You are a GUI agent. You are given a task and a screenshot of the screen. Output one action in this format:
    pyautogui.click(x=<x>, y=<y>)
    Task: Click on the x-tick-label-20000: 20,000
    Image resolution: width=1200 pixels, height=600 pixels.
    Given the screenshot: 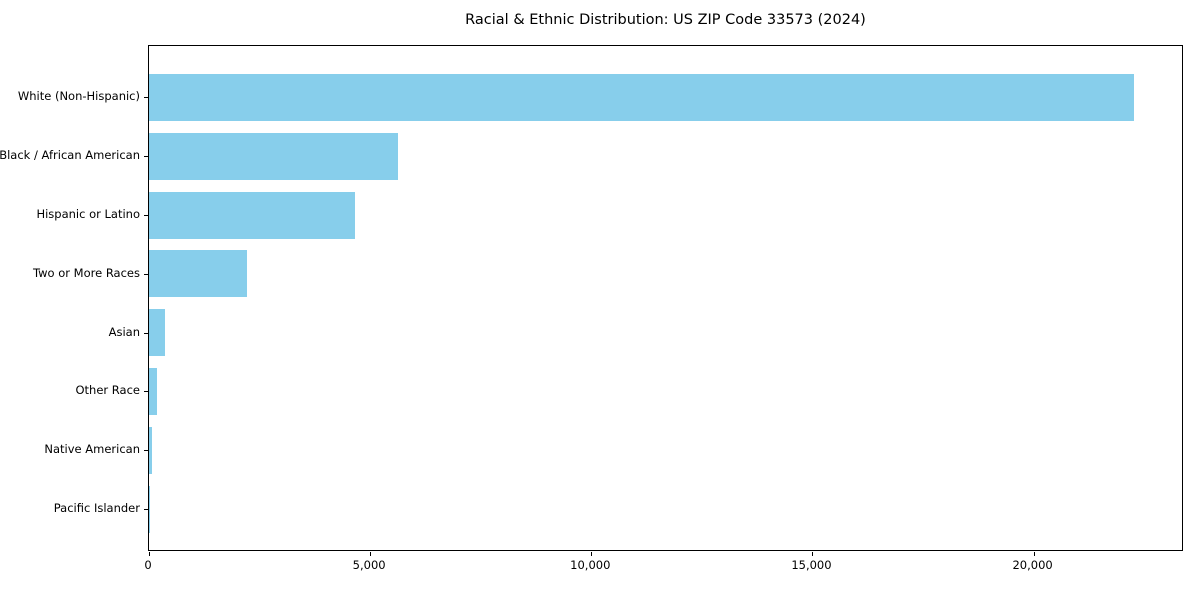 What is the action you would take?
    pyautogui.click(x=1032, y=565)
    